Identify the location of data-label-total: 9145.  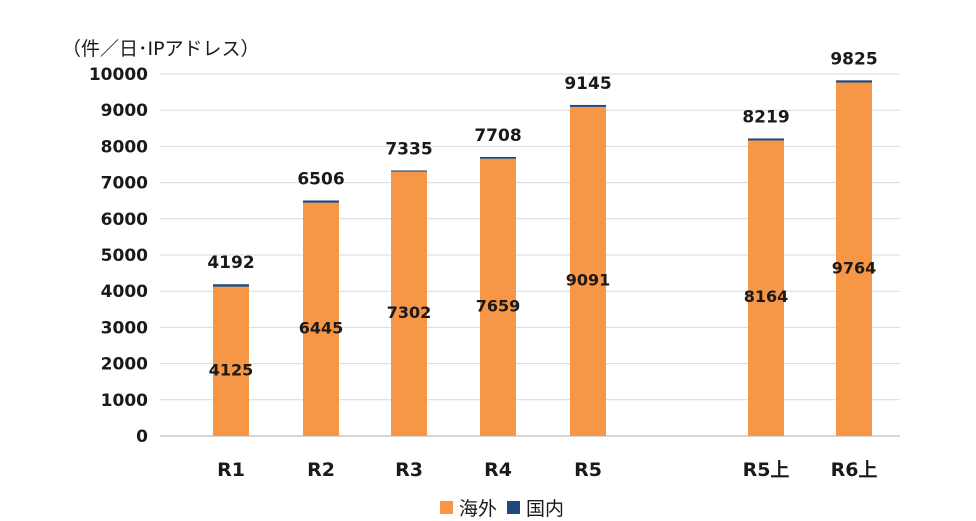
(587, 84).